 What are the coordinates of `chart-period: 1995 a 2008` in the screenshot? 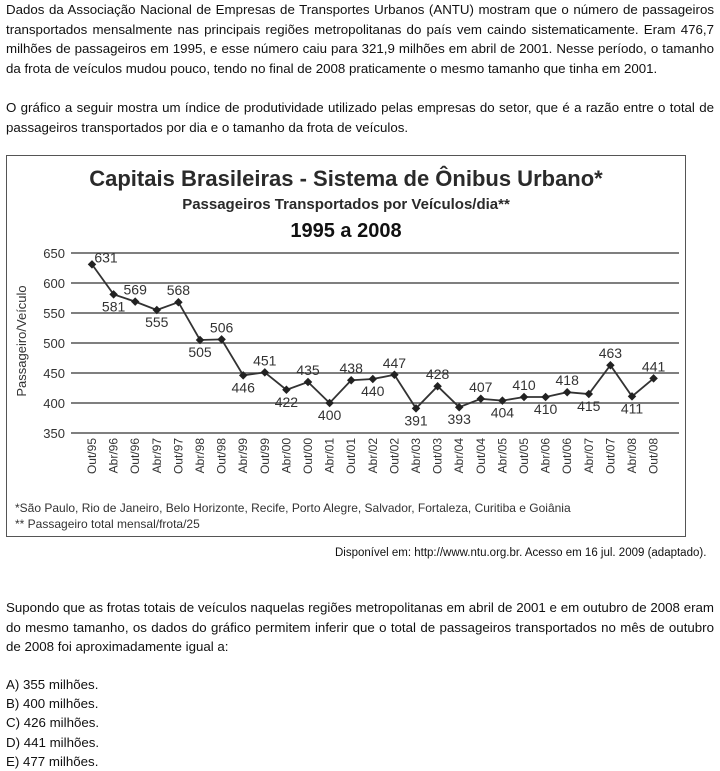 It's located at (345, 231).